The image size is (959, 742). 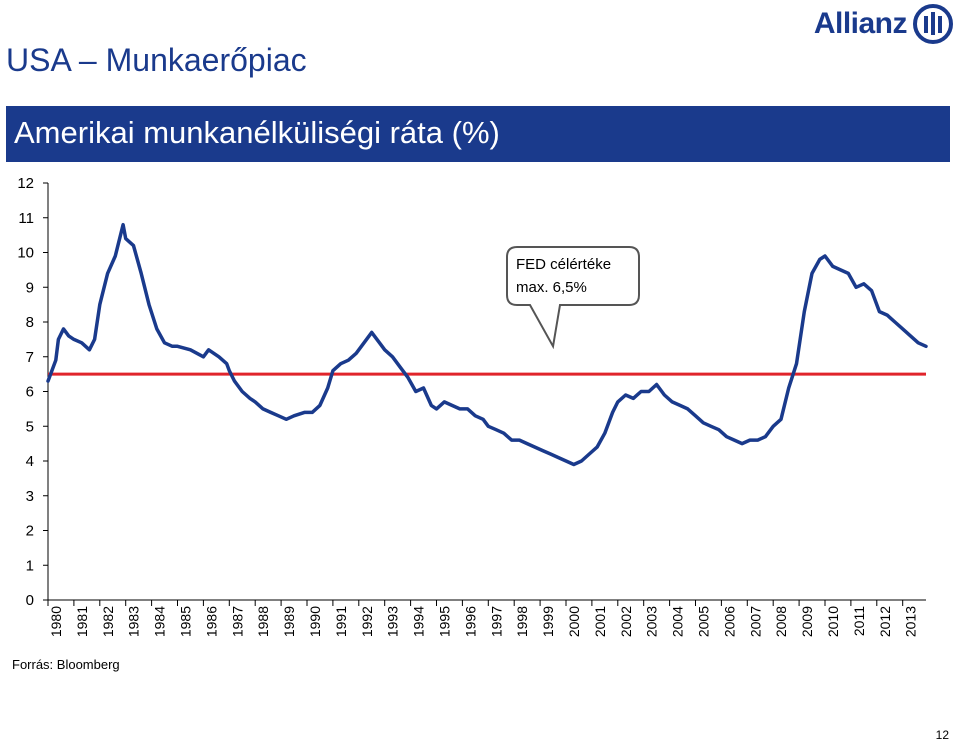 What do you see at coordinates (755, 621) in the screenshot?
I see `x-tick-label: 2007` at bounding box center [755, 621].